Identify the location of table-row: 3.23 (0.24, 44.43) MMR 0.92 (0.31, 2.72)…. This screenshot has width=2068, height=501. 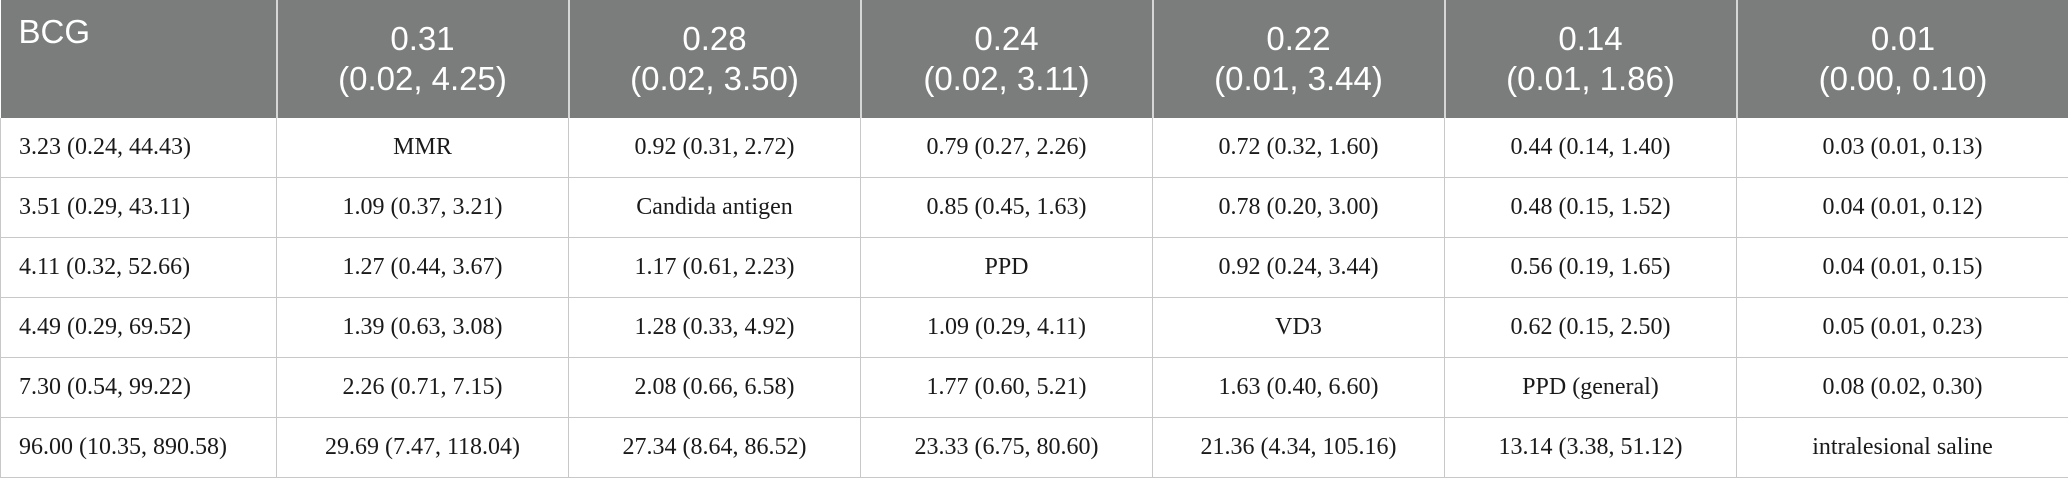
(1034, 148).